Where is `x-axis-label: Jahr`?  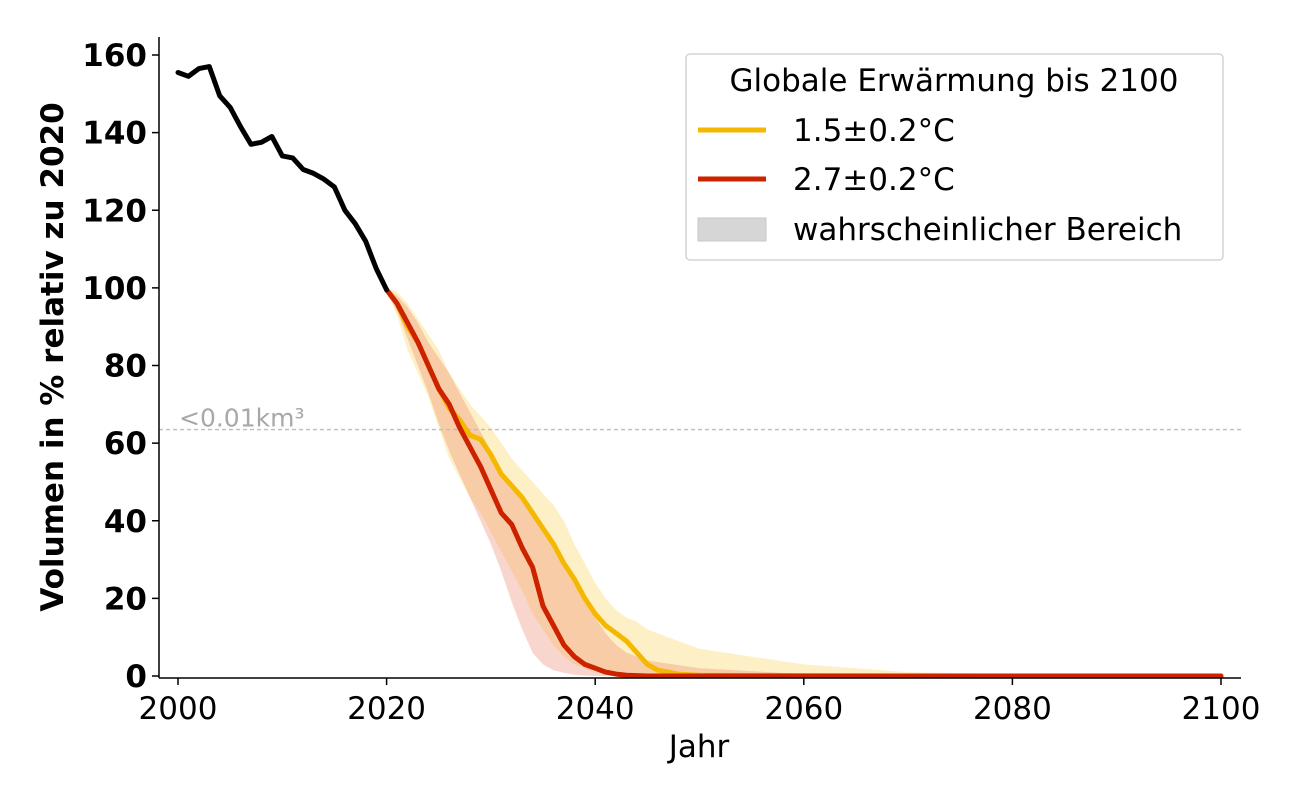 x-axis-label: Jahr is located at coordinates (698, 747).